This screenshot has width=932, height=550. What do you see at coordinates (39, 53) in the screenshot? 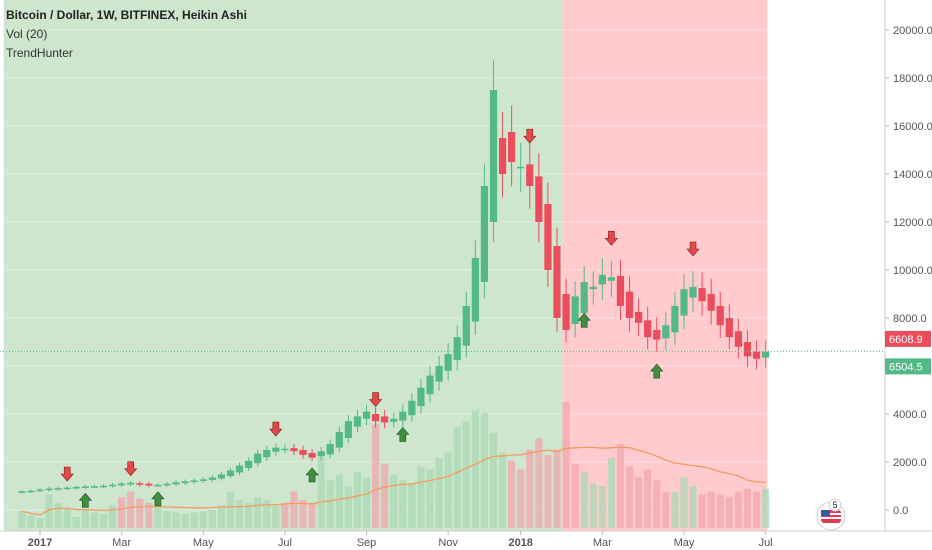
I see `trendhunter-indicator-label: TrendHunter` at bounding box center [39, 53].